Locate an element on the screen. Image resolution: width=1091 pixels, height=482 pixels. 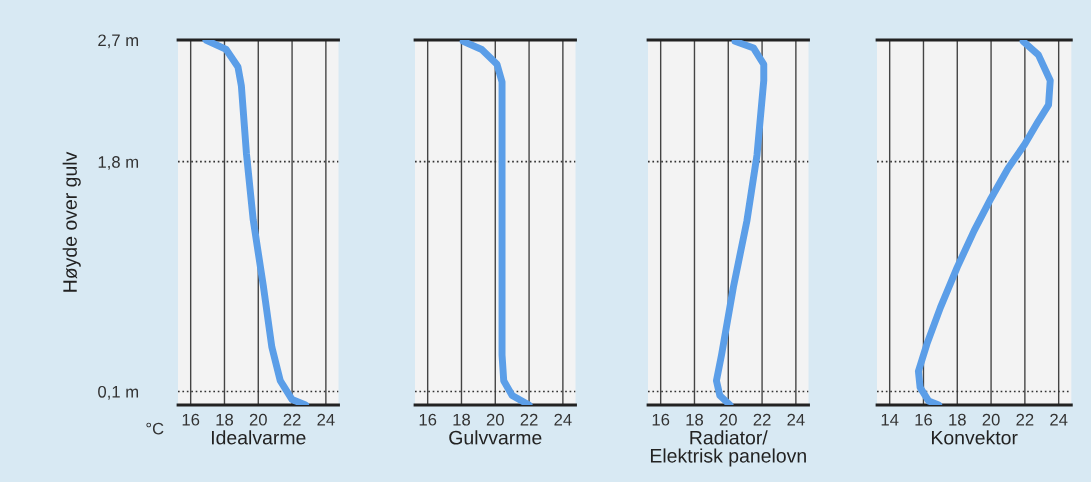
text: °C is located at coordinates (155, 428).